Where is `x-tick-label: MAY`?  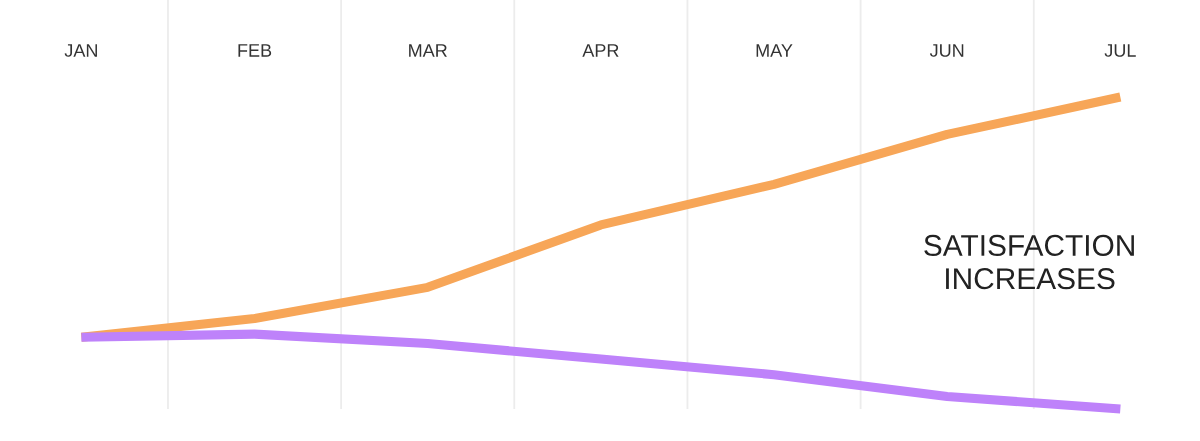
x-tick-label: MAY is located at coordinates (774, 50).